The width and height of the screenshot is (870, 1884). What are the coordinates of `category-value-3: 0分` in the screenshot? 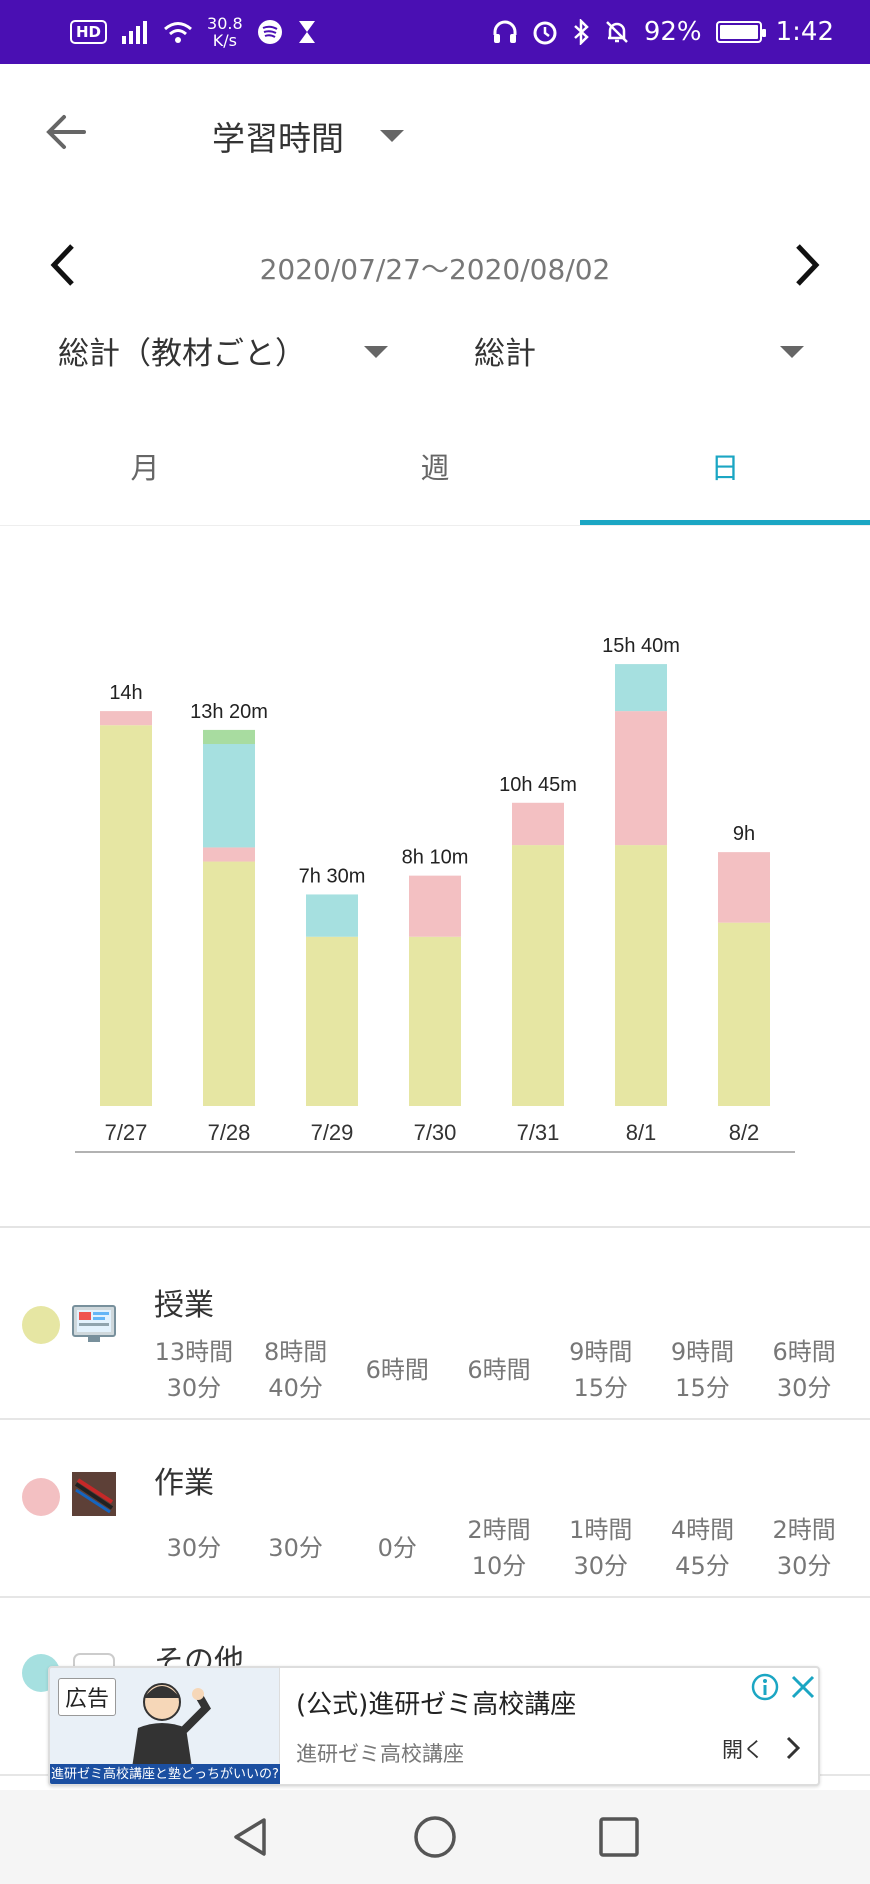 It's located at (397, 1548).